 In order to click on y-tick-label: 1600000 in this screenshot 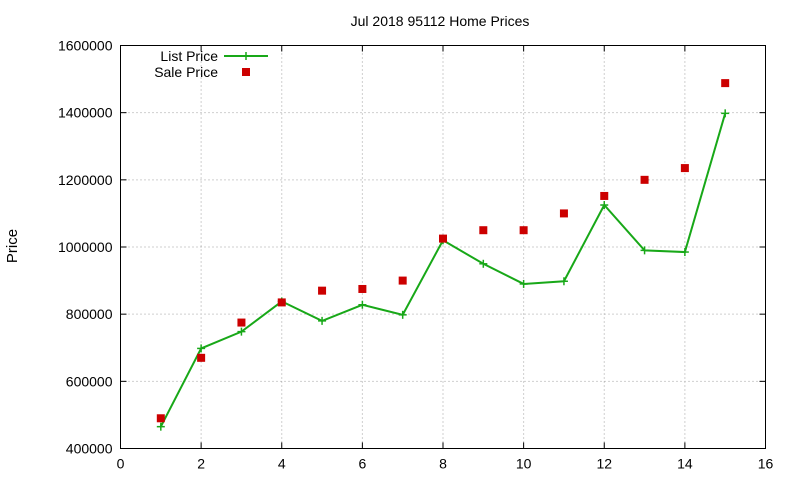, I will do `click(85, 46)`.